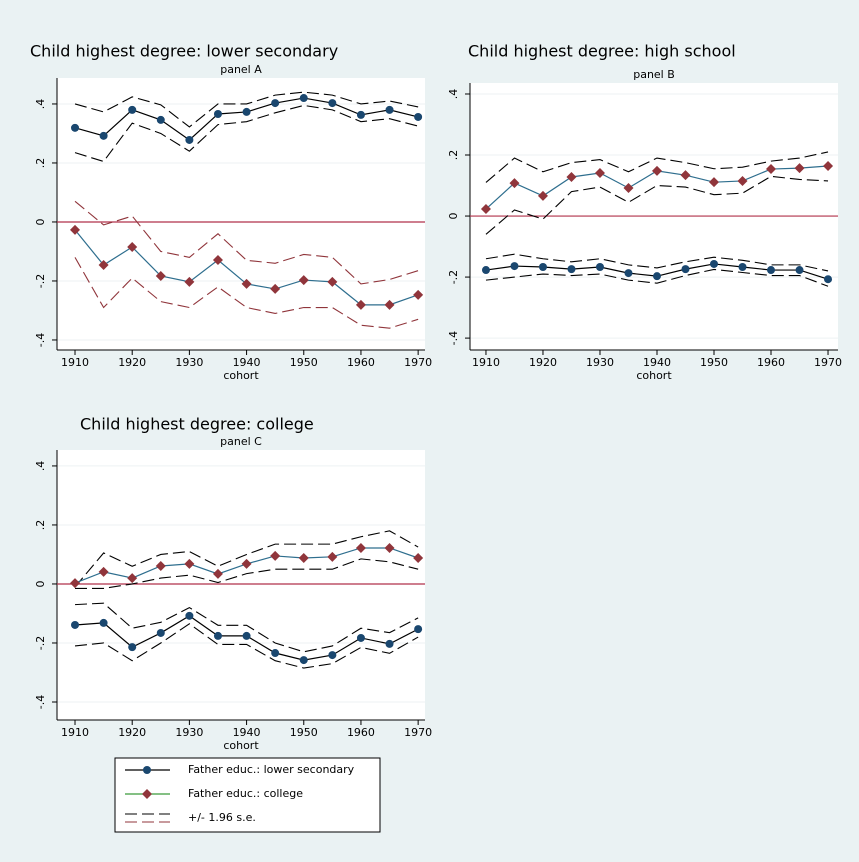  What do you see at coordinates (184, 51) in the screenshot?
I see `panel-title: Child highest degree: lower secondary` at bounding box center [184, 51].